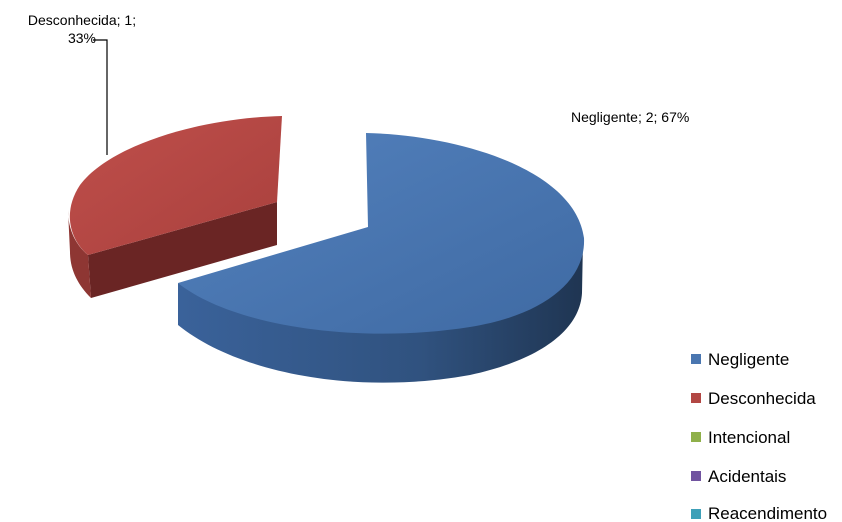 This screenshot has width=842, height=522. I want to click on slice-desconhecida-top, so click(176, 185).